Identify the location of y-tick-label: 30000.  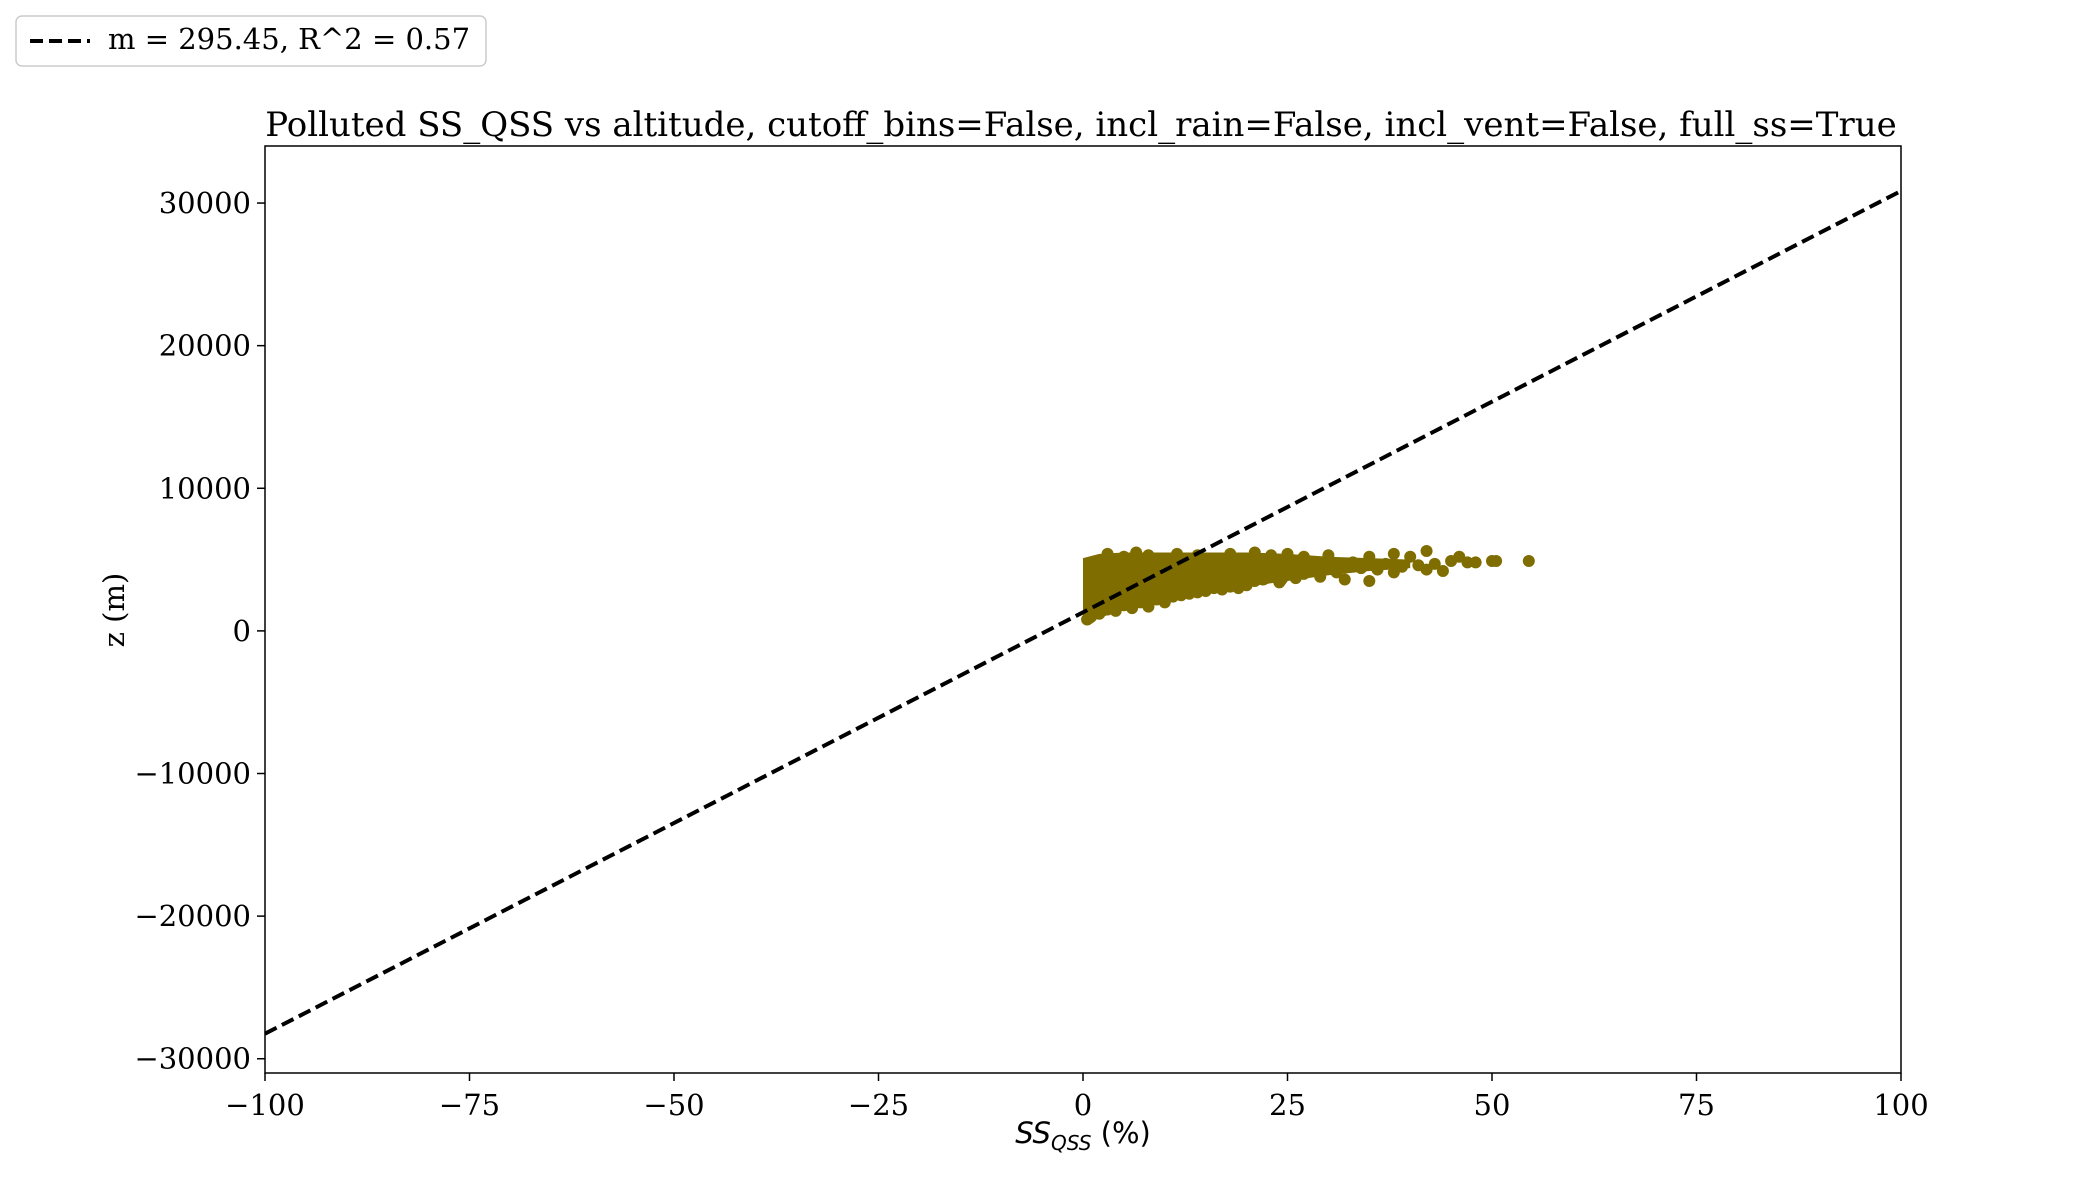
(205, 203).